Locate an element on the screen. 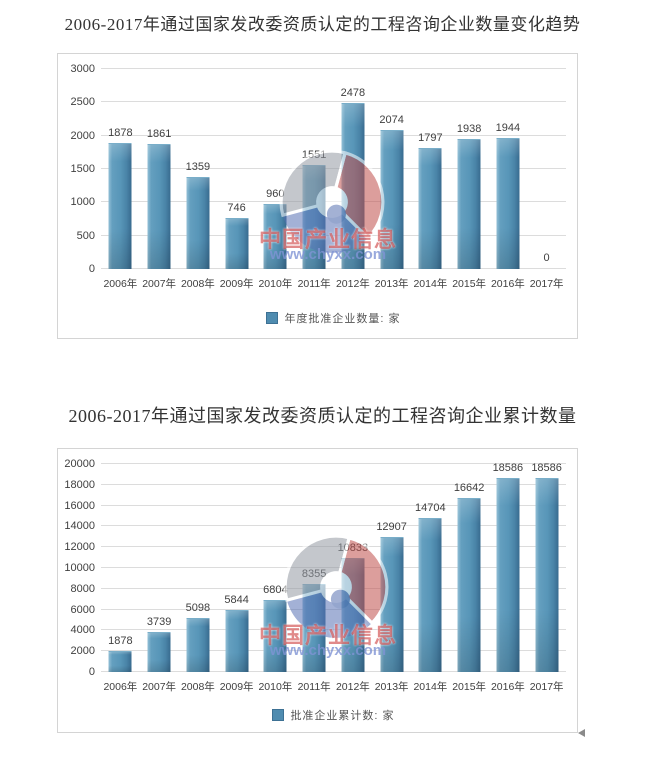 The height and width of the screenshot is (782, 645). y-tick-label: 20000 is located at coordinates (79, 464).